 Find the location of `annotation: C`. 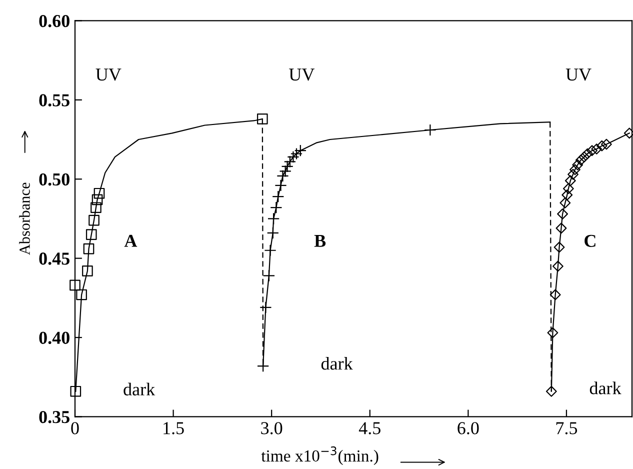

annotation: C is located at coordinates (590, 240).